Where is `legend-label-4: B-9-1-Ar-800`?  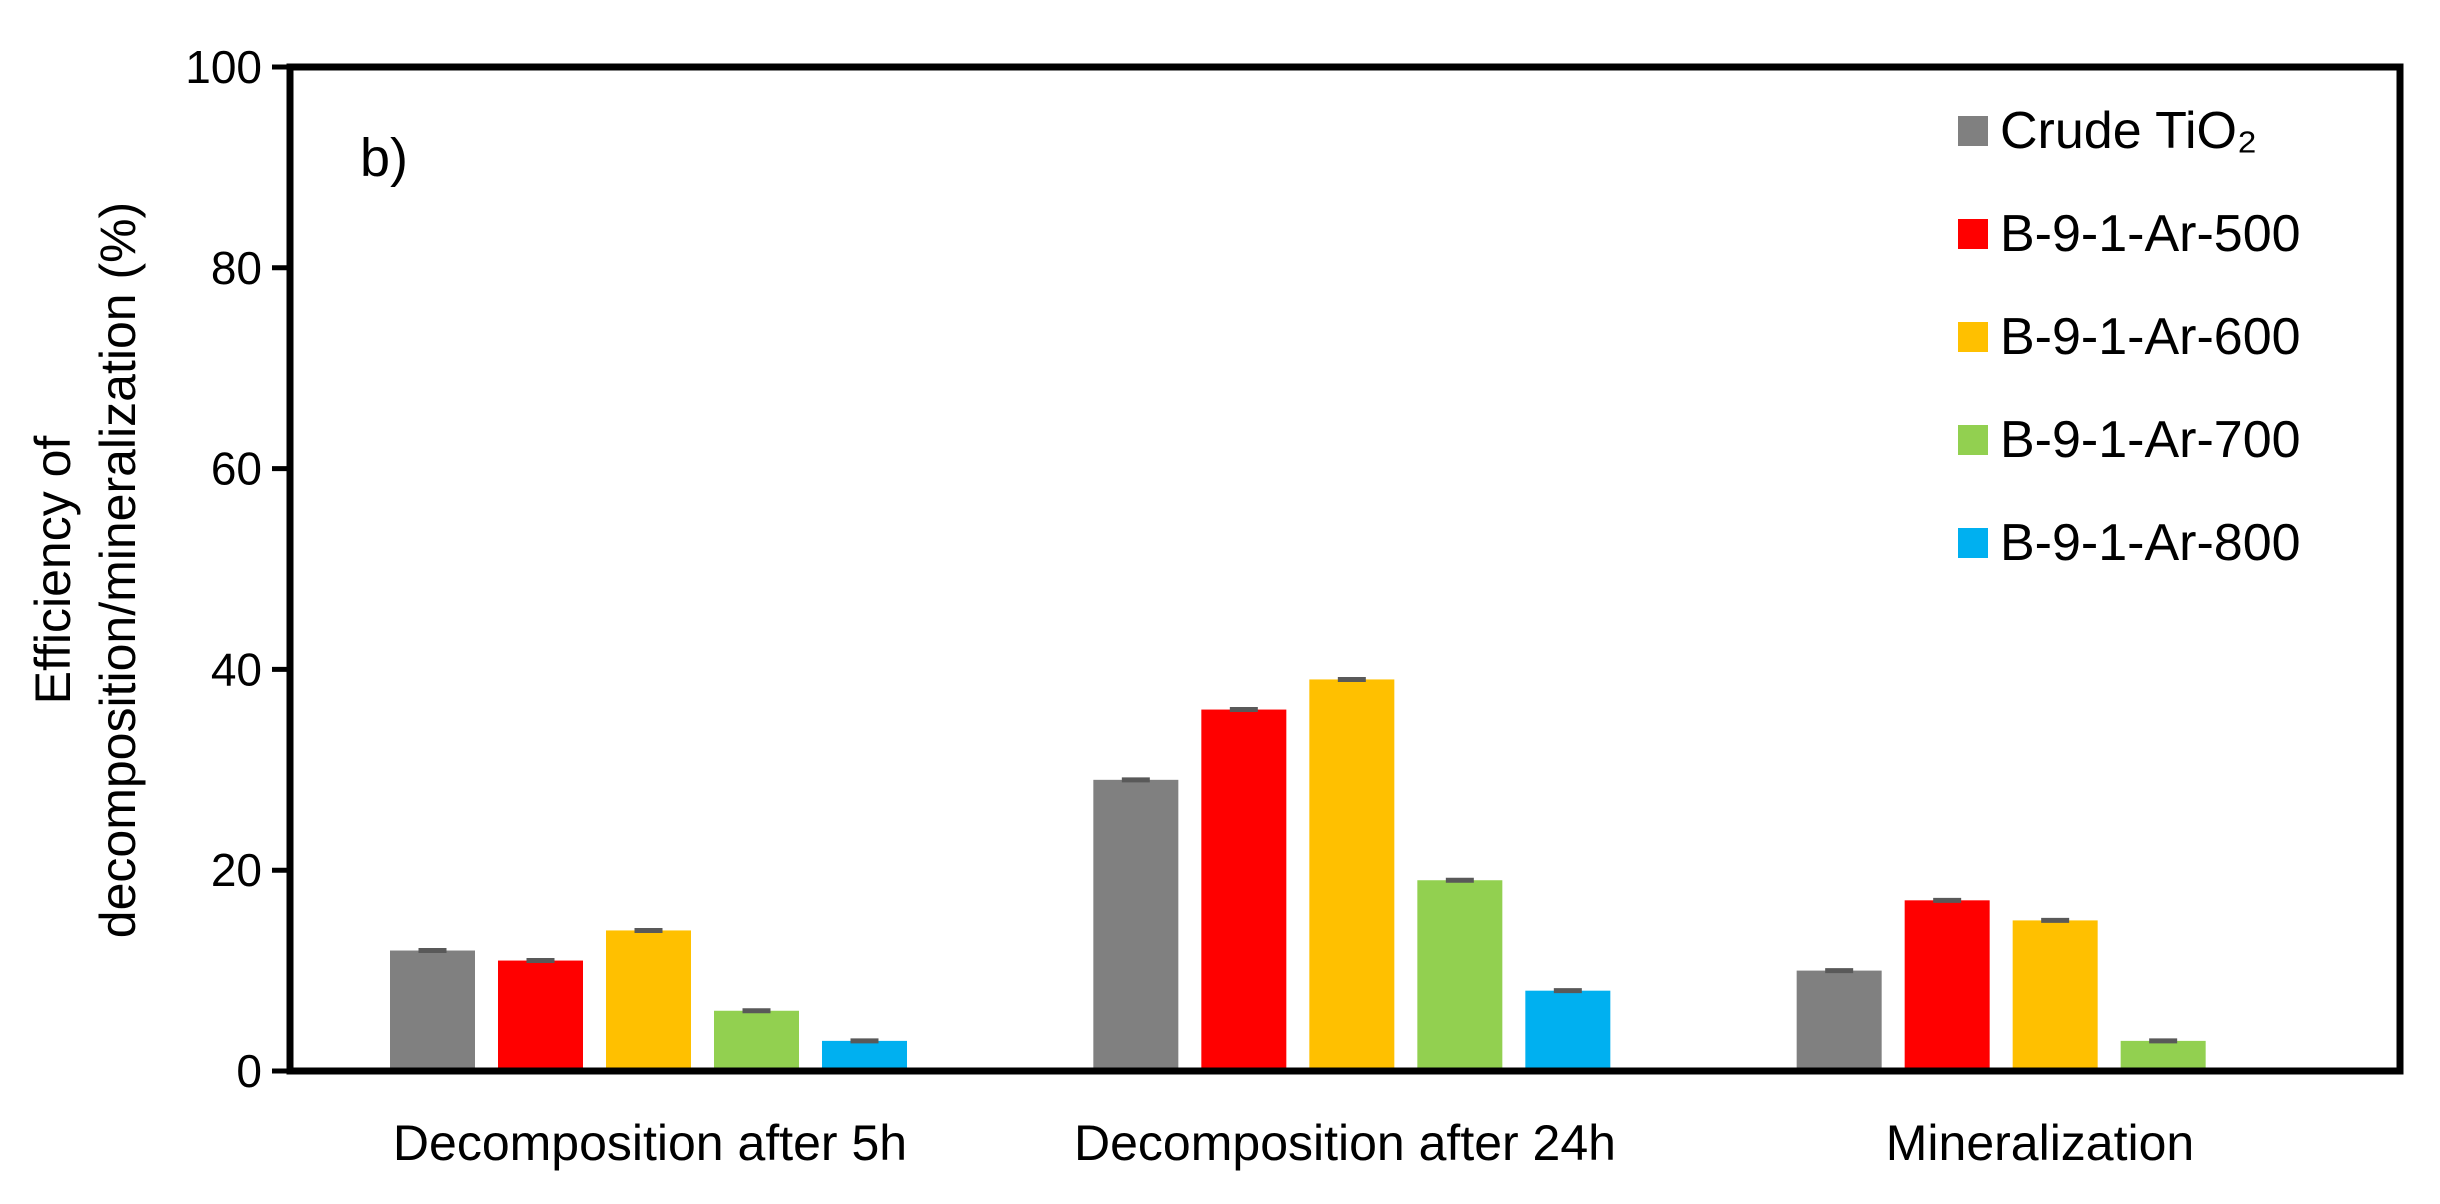 legend-label-4: B-9-1-Ar-800 is located at coordinates (2150, 543).